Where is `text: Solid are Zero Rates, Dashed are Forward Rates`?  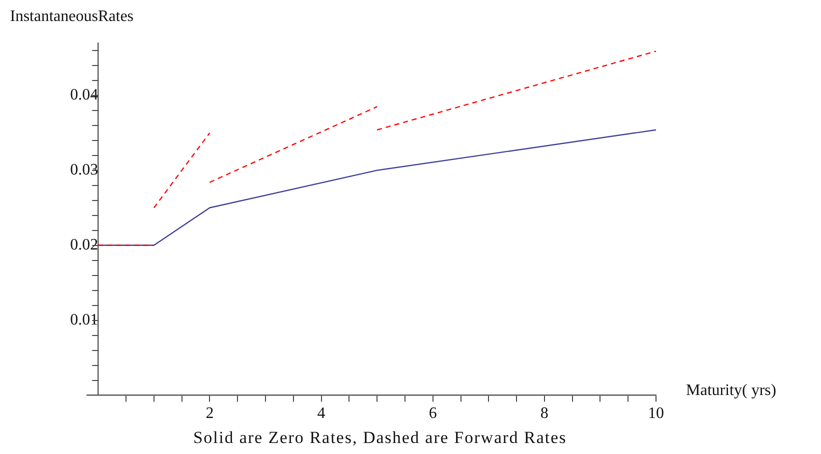
text: Solid are Zero Rates, Dashed are Forward Rates is located at coordinates (380, 438).